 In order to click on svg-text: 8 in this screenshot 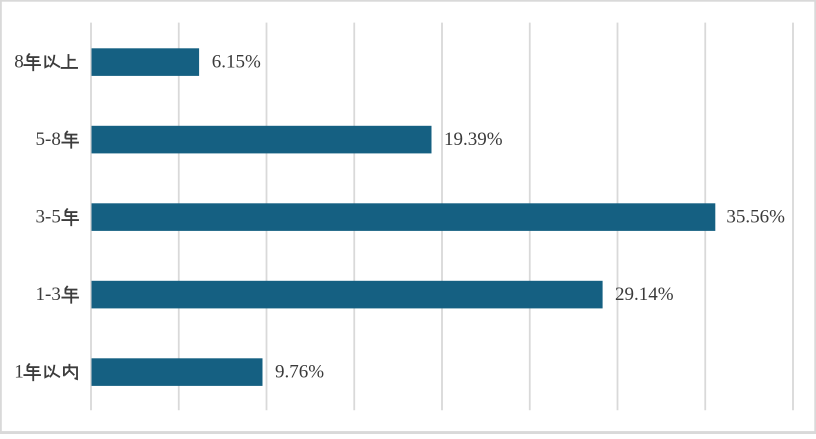, I will do `click(19, 62)`.